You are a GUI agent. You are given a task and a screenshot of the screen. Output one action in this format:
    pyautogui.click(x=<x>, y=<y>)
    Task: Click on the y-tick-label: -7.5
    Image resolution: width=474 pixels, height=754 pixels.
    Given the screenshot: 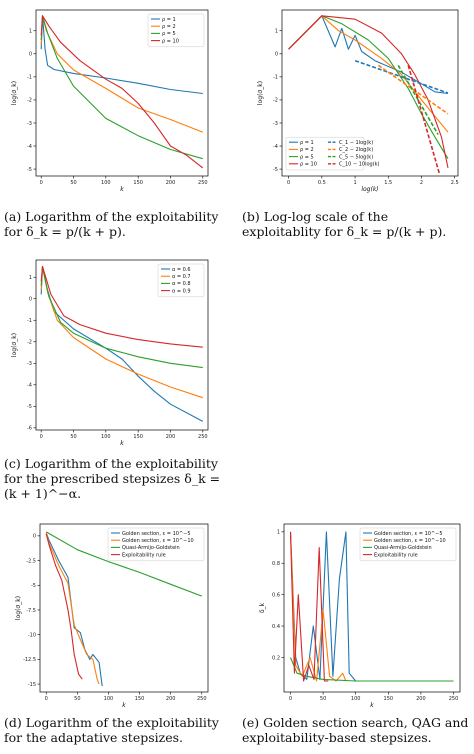 What is the action you would take?
    pyautogui.click(x=31, y=611)
    